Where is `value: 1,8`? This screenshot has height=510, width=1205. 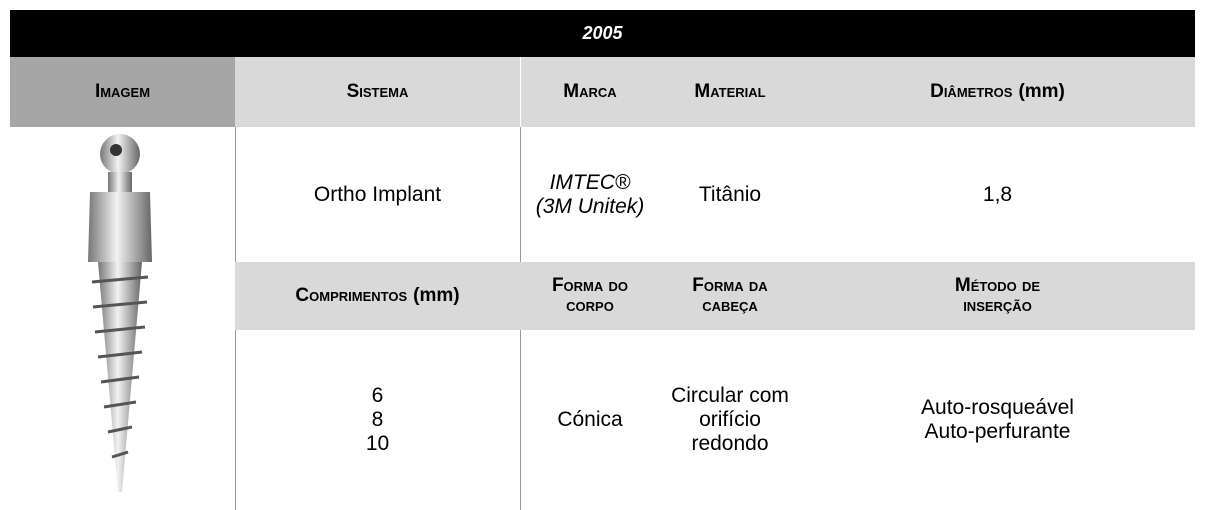
value: 1,8 is located at coordinates (997, 194).